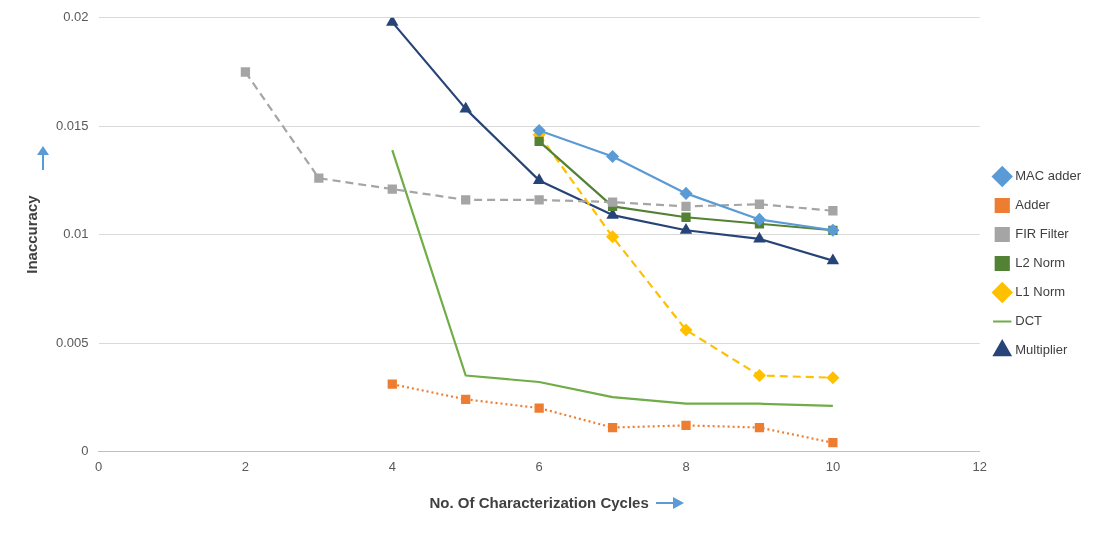 This screenshot has height=537, width=1111. Describe the element at coordinates (72, 342) in the screenshot. I see `y-tick-label: 0.005` at that location.